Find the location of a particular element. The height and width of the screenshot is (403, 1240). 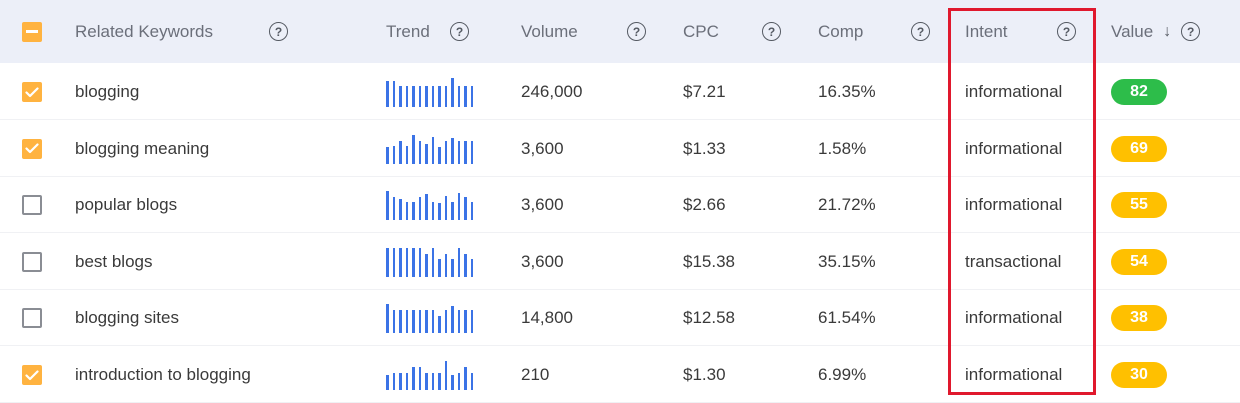

cpc-text-cell: $2.66 is located at coordinates (704, 205).